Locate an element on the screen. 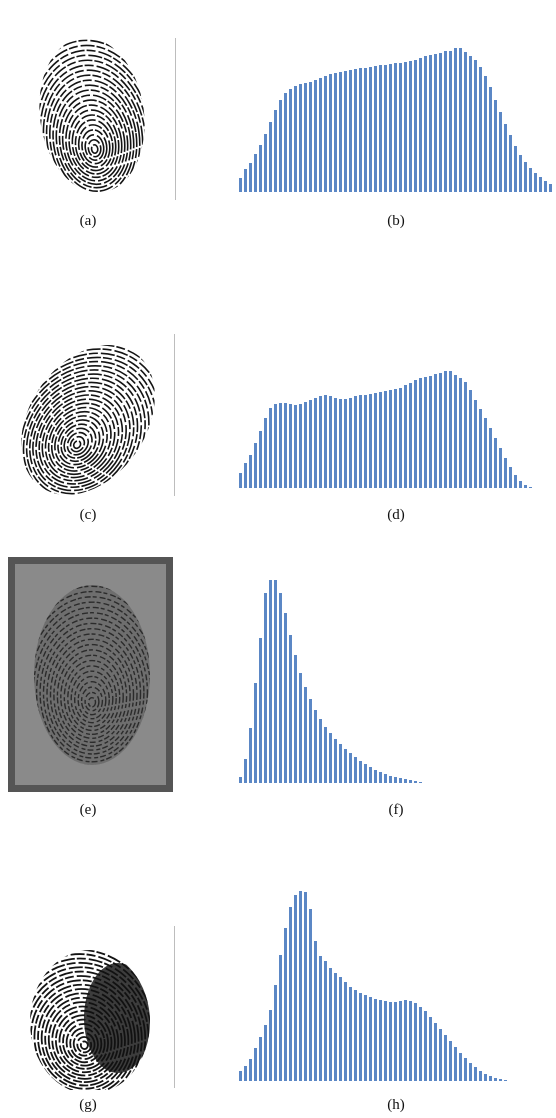 This screenshot has height=1118, width=556. panel-a is located at coordinates (102, 115).